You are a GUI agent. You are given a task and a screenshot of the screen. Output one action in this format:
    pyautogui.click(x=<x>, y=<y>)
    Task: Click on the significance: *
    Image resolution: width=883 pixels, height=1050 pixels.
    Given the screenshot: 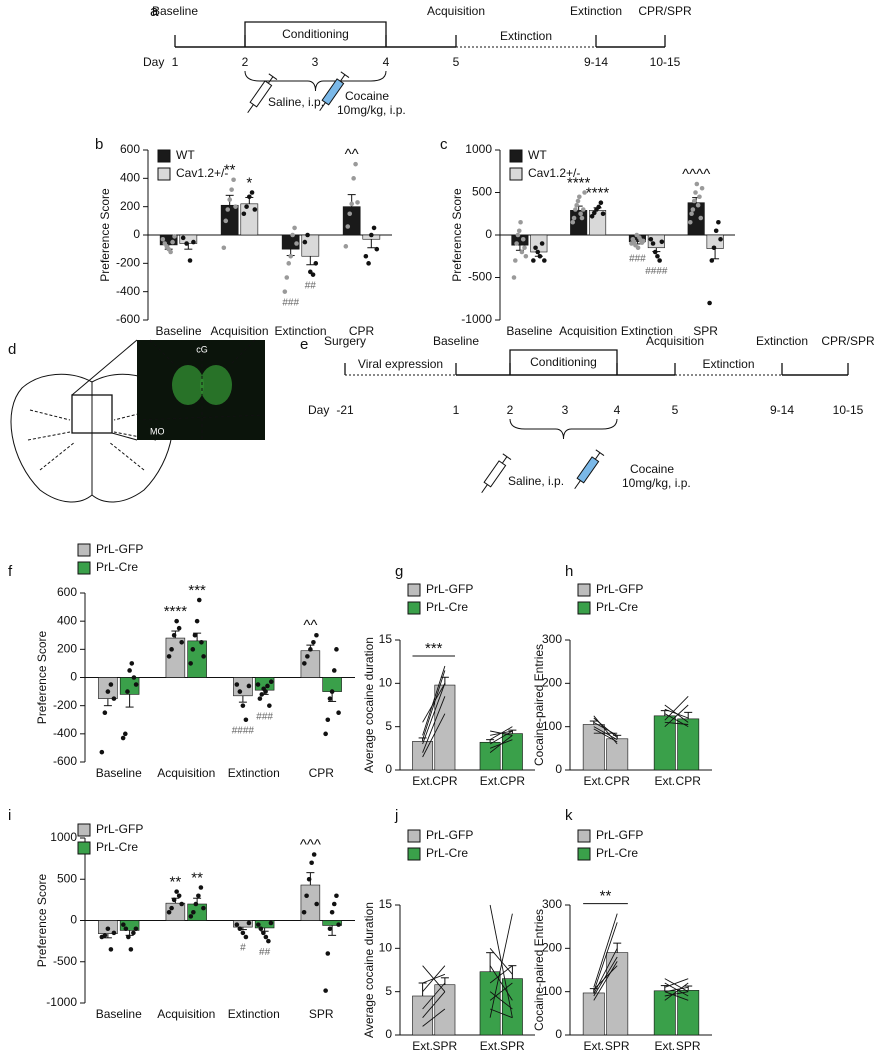 What is the action you would take?
    pyautogui.click(x=249, y=182)
    